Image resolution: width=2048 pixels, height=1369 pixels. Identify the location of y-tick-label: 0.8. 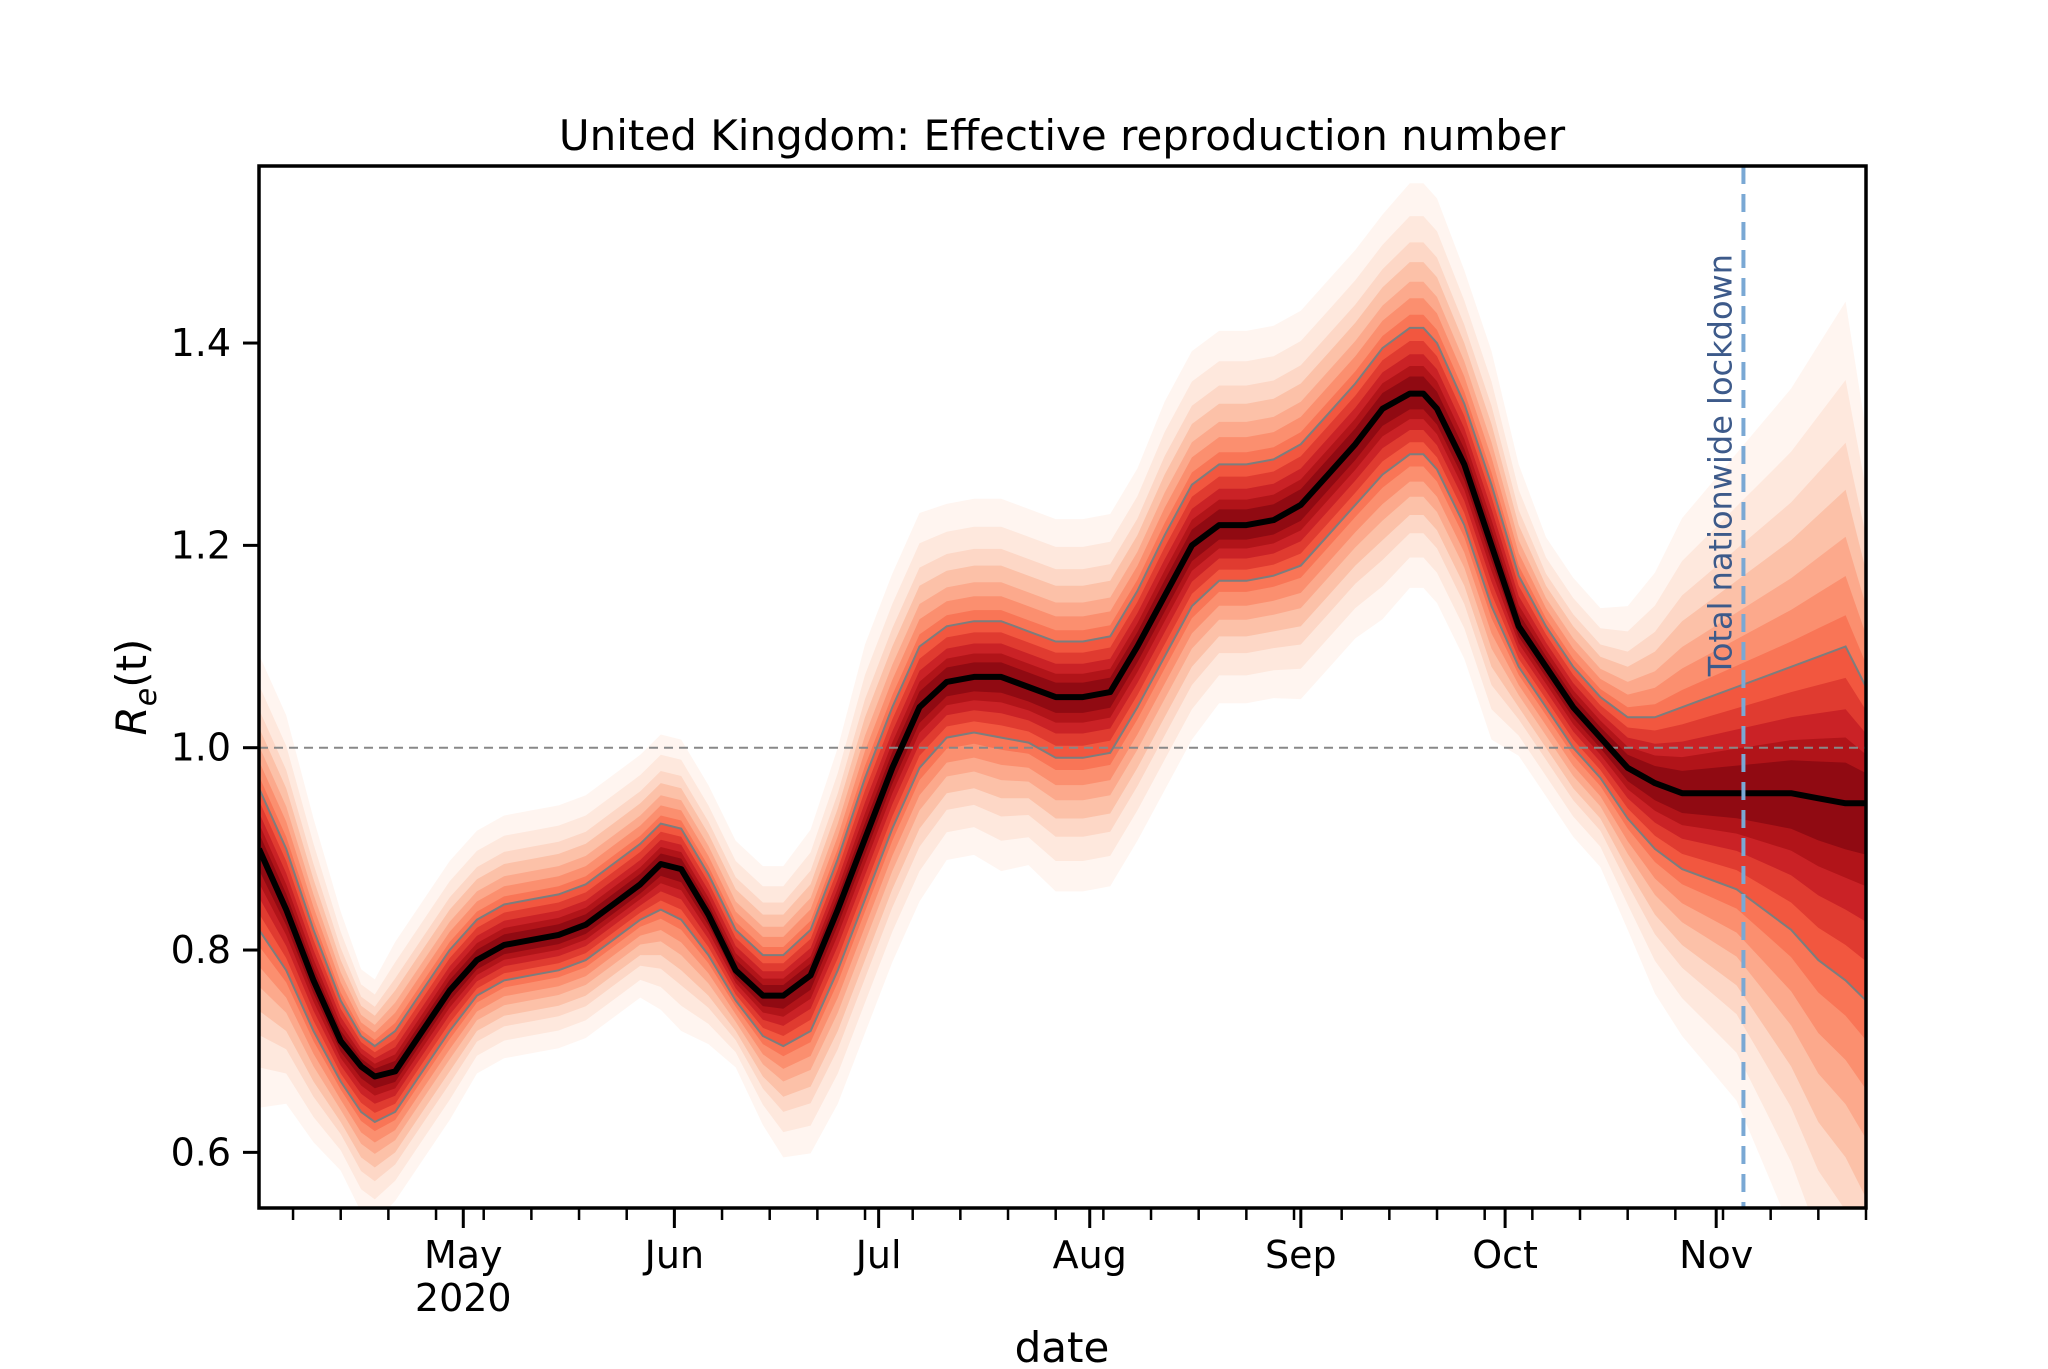
(201, 950).